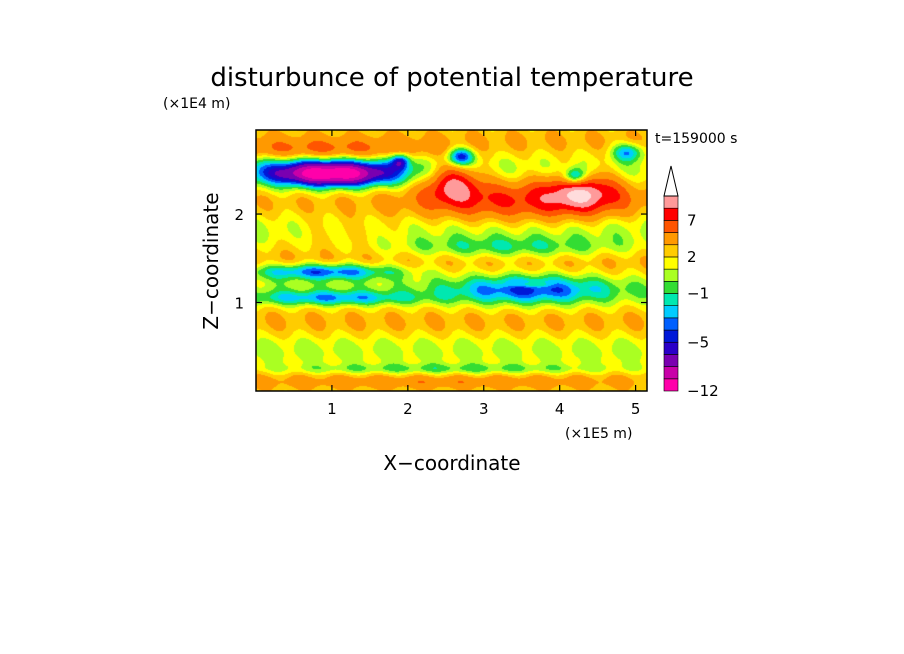 Image resolution: width=904 pixels, height=654 pixels. What do you see at coordinates (698, 342) in the screenshot?
I see `colorbar-tick-label: −5` at bounding box center [698, 342].